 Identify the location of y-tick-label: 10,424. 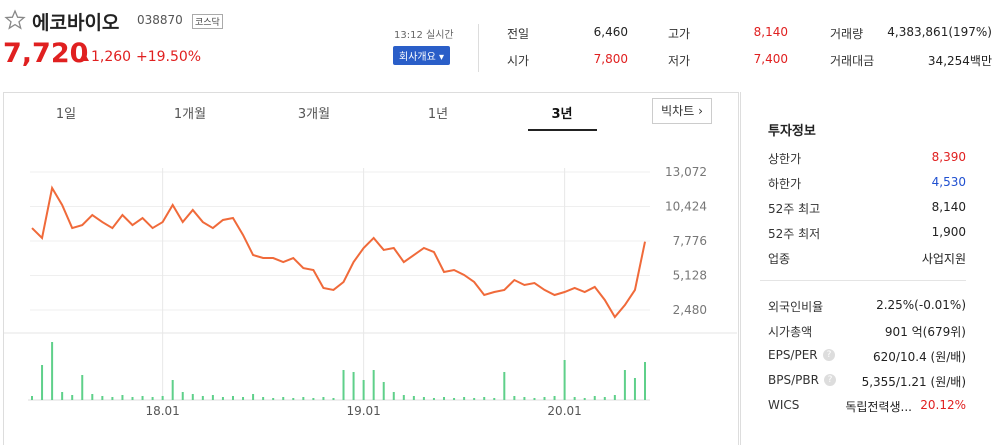
(686, 207).